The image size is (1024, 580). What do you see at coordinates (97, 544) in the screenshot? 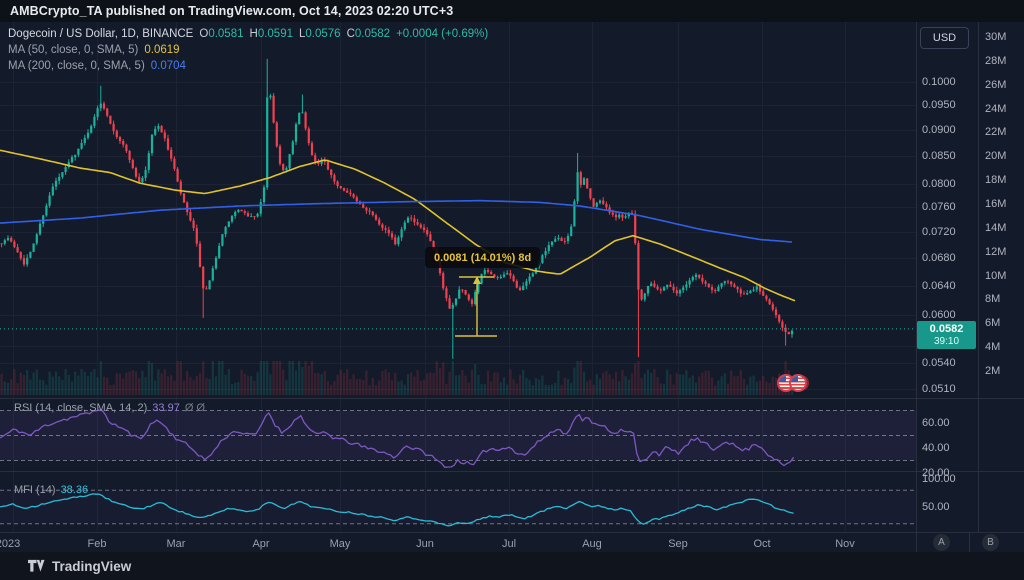
I see `time-tick-label: Feb` at bounding box center [97, 544].